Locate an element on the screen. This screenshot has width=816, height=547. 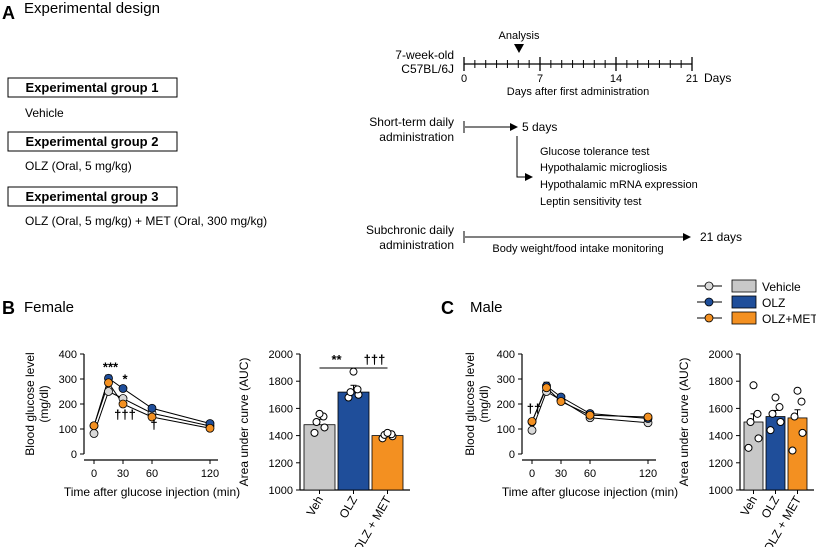
legend: Vehicle OLZ OLZ+MET is located at coordinates (756, 302).